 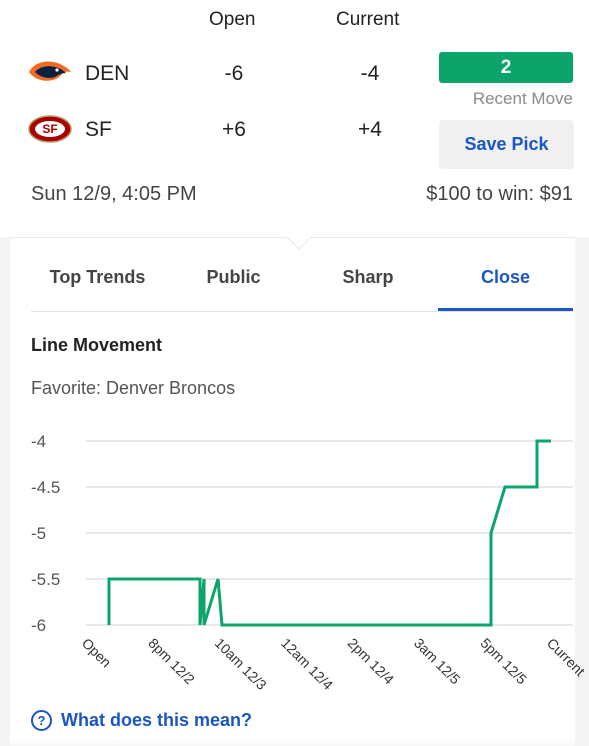 I want to click on 49ers-logo-icon: SF, so click(x=50, y=129).